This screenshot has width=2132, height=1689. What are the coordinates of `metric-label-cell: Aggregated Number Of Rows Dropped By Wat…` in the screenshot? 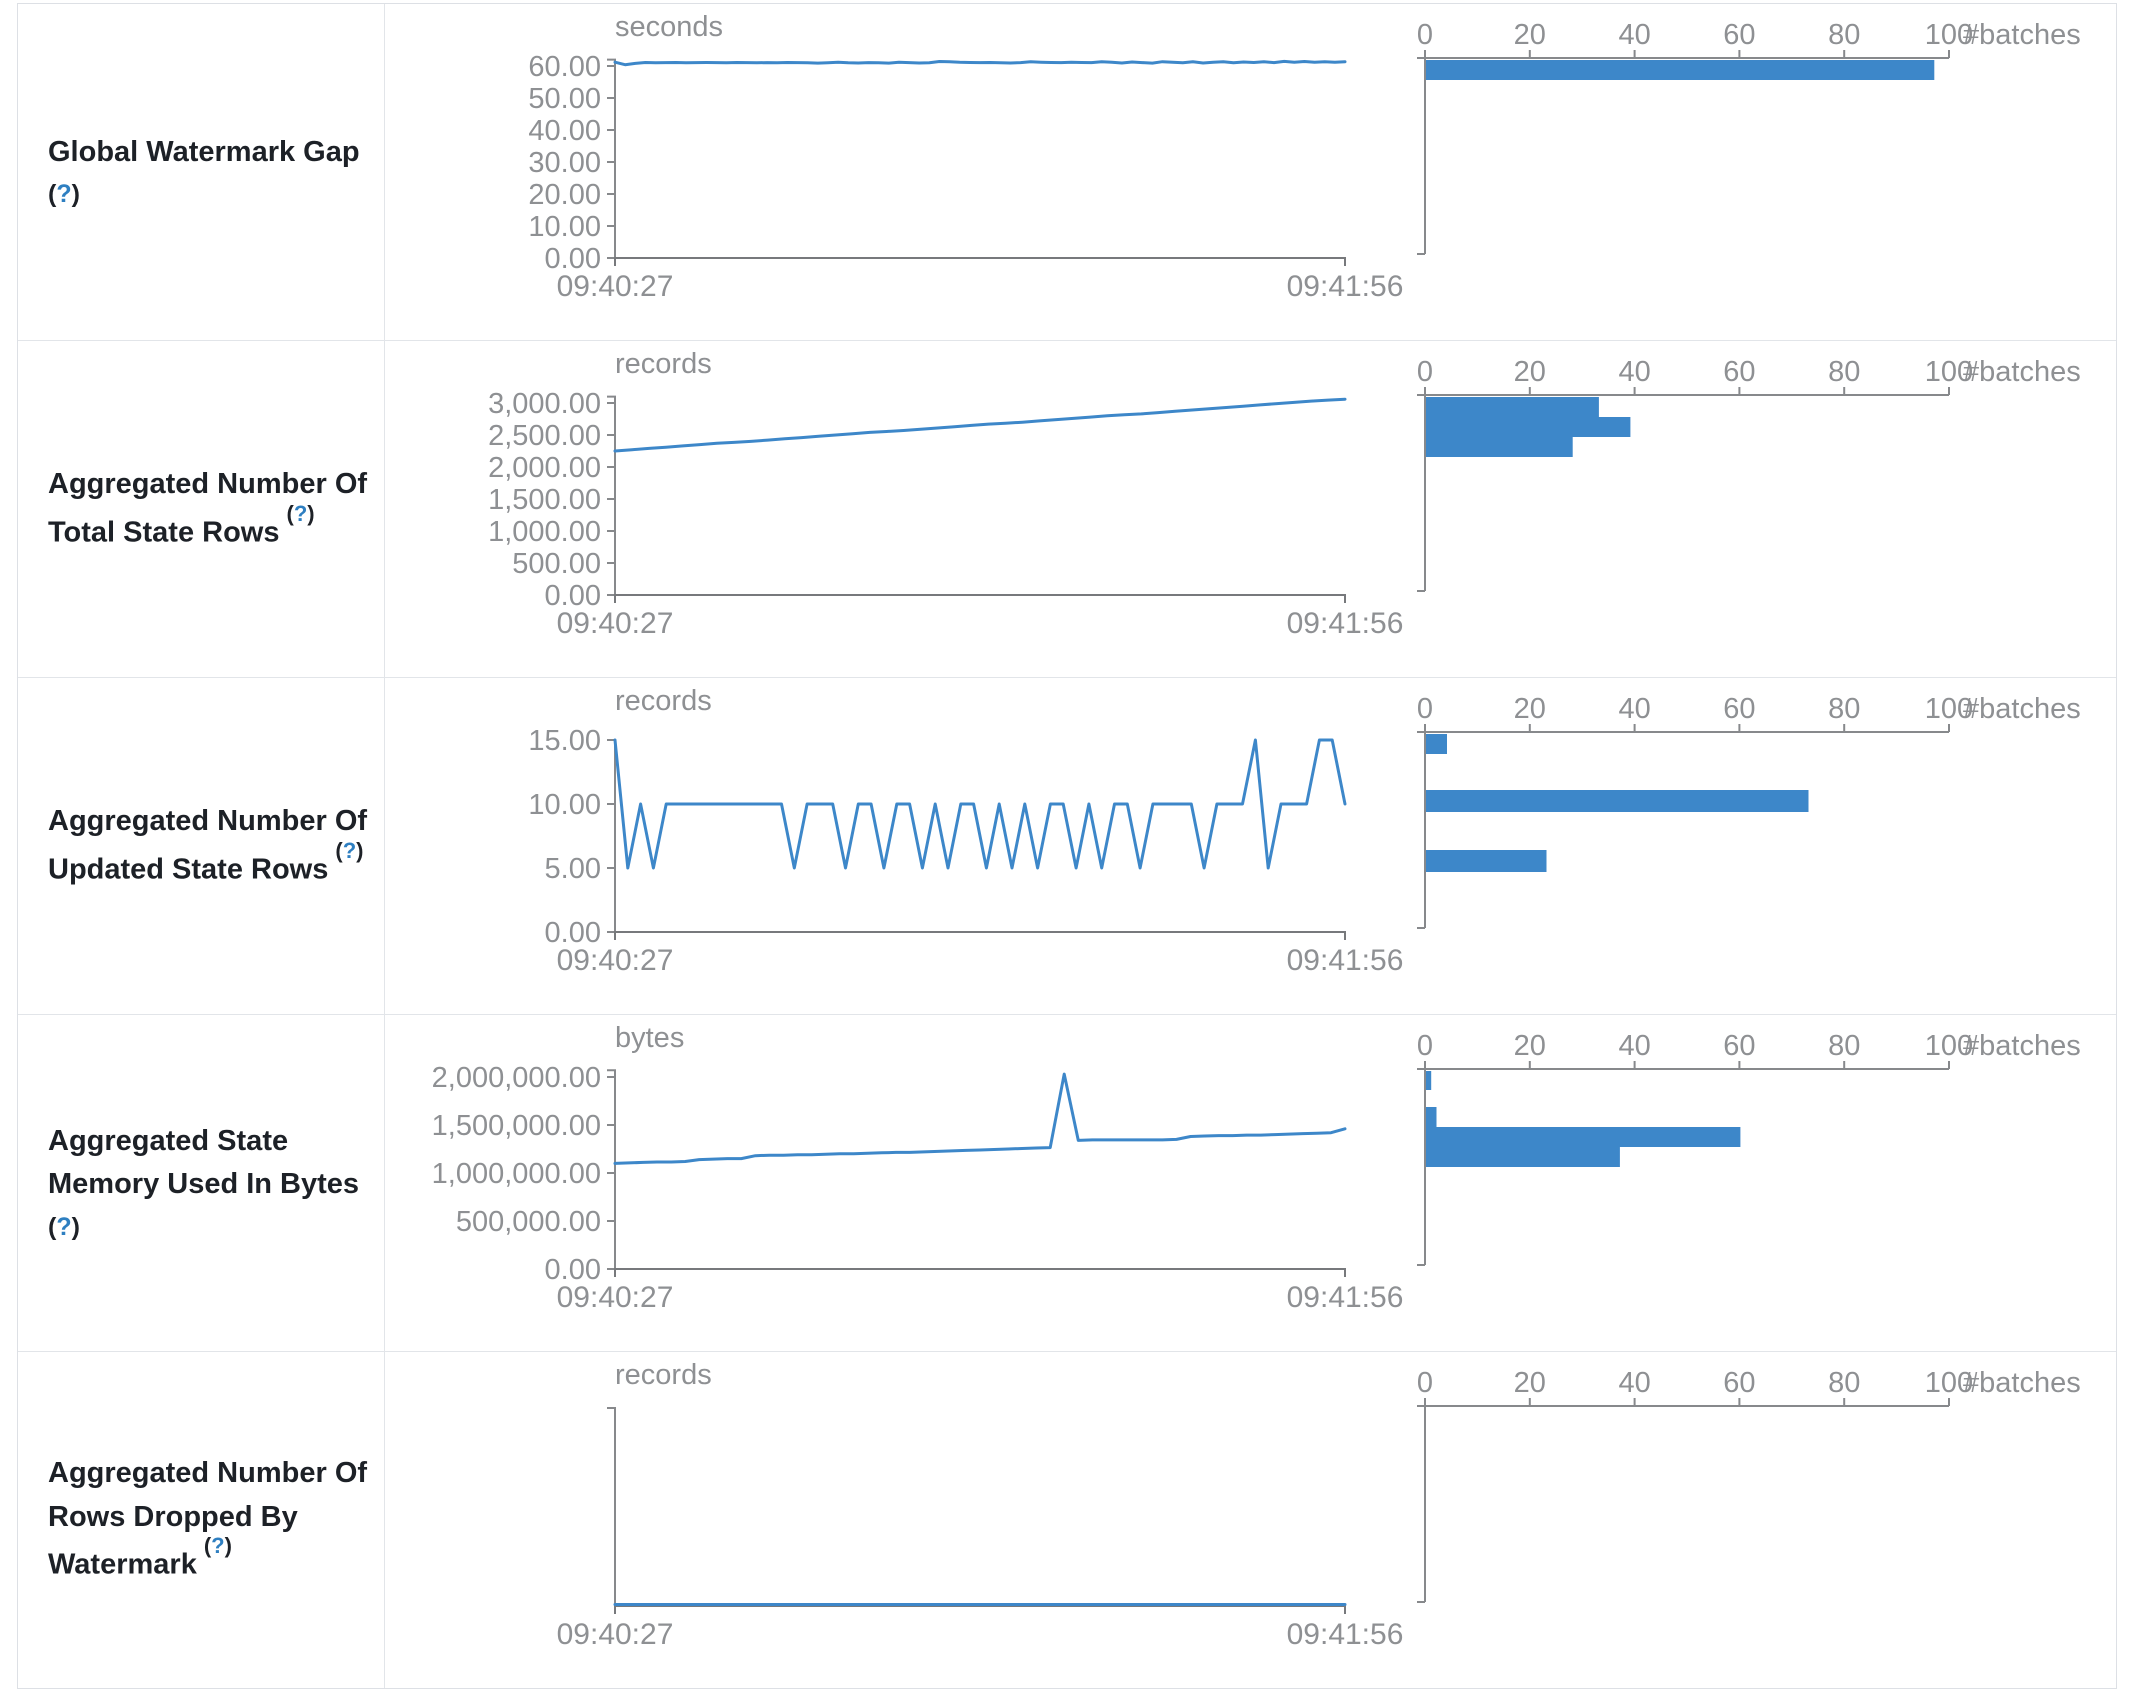 It's located at (201, 1520).